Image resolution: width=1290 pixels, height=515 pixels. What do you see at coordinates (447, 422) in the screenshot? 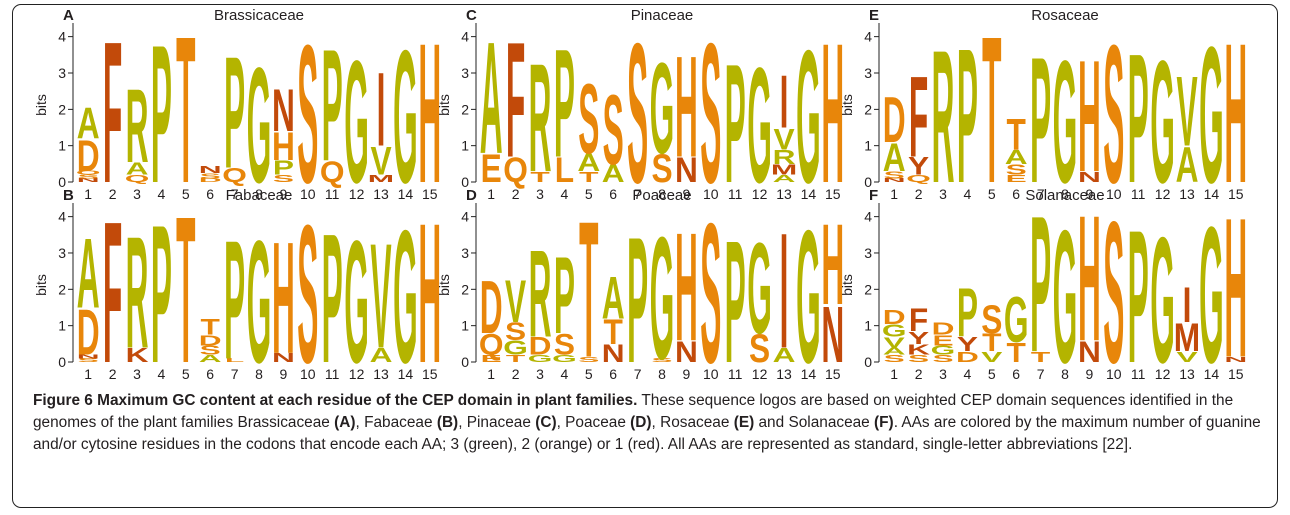
I see `caption-ref-b: (B)` at bounding box center [447, 422].